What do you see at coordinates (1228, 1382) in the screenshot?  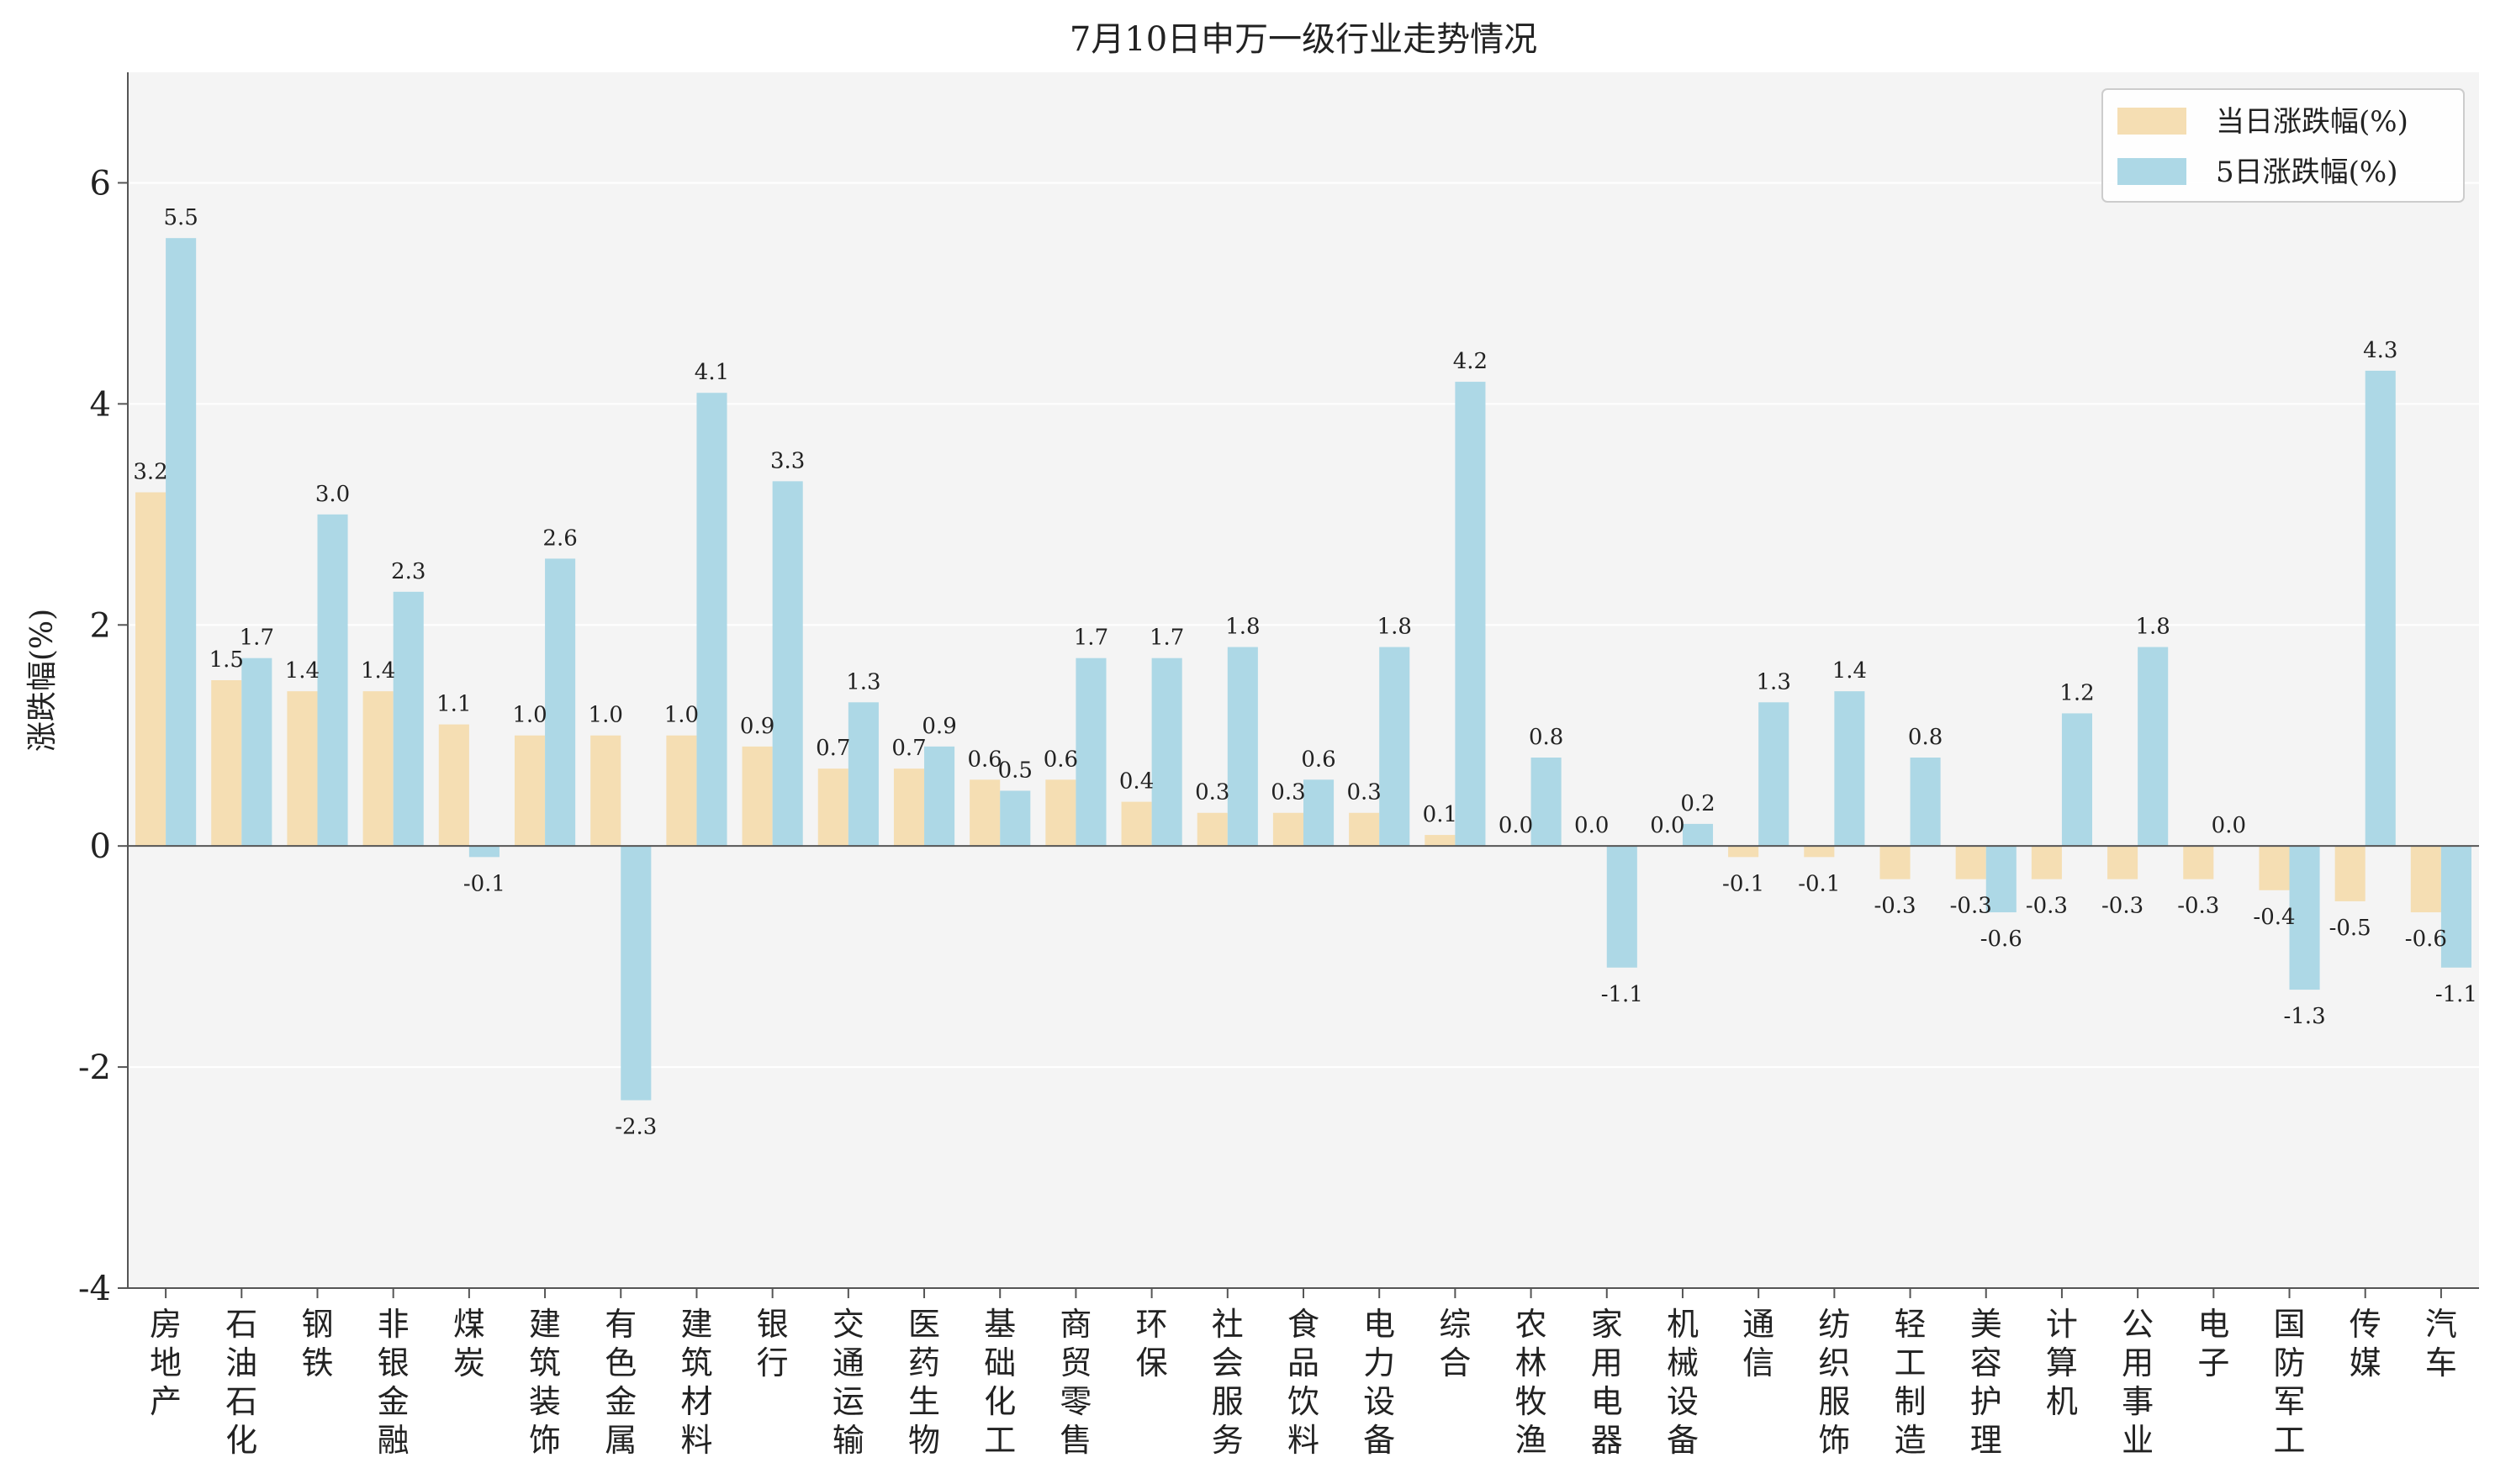 I see `x-tick-label-14: 社会服务` at bounding box center [1228, 1382].